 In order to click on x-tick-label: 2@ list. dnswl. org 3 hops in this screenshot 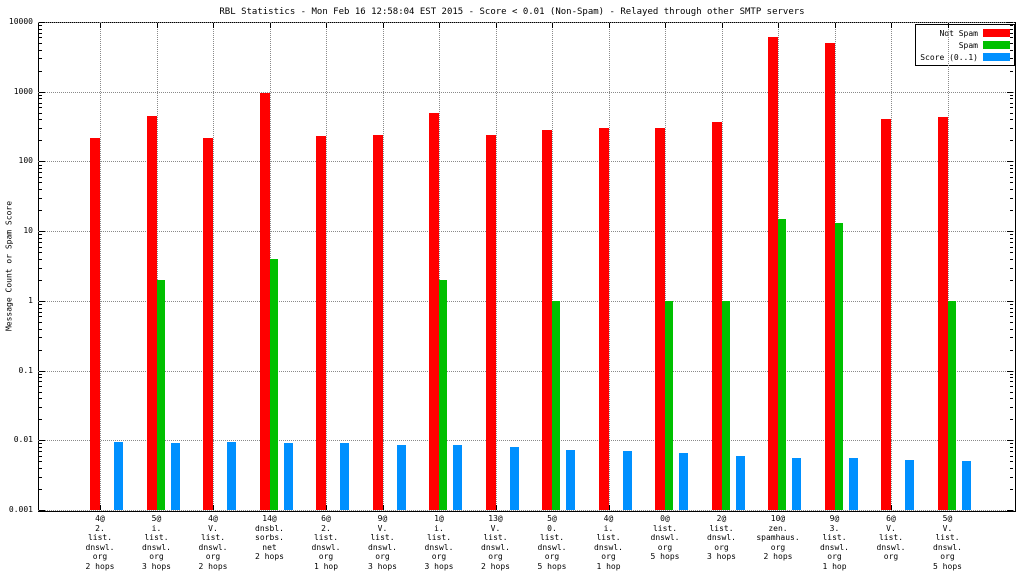, I will do `click(721, 537)`.